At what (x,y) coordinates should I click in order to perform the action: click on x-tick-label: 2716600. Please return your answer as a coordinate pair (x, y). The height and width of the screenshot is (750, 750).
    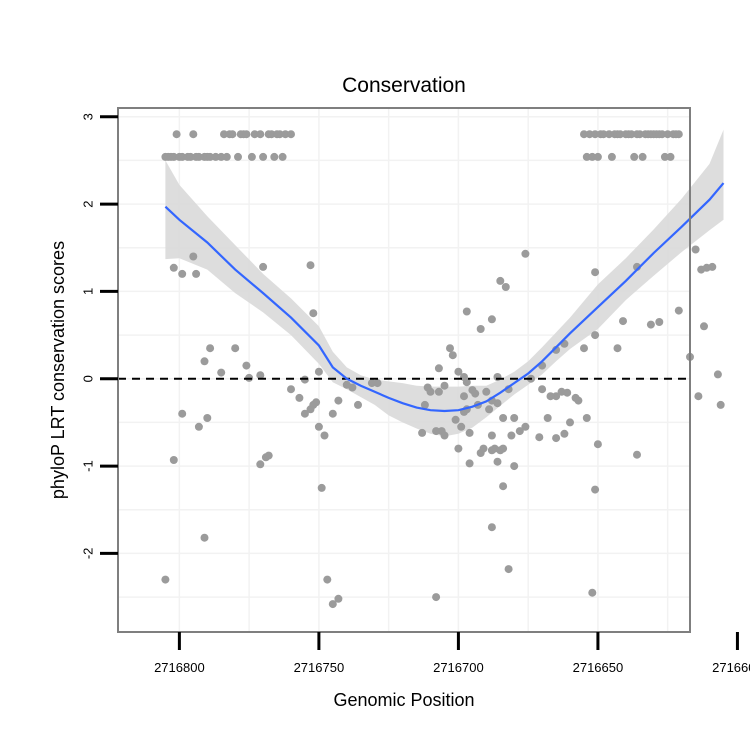
    Looking at the image, I should click on (731, 667).